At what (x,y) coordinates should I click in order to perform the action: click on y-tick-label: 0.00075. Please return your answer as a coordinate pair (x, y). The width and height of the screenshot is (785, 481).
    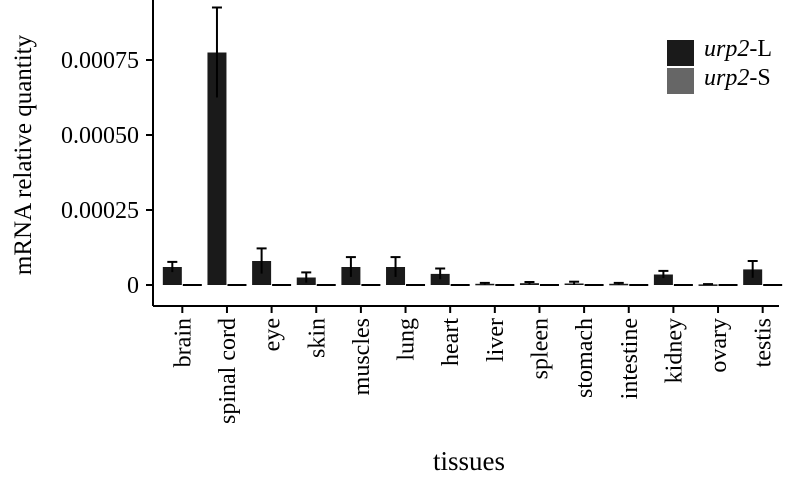
    Looking at the image, I should click on (100, 61).